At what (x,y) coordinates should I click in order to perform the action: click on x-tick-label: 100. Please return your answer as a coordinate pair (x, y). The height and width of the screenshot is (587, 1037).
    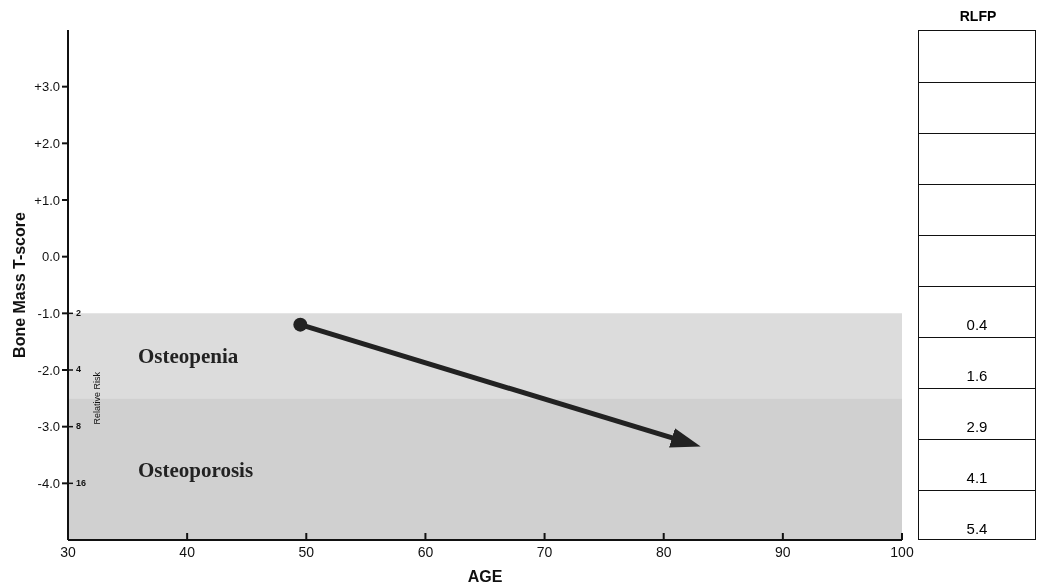
    Looking at the image, I should click on (902, 551).